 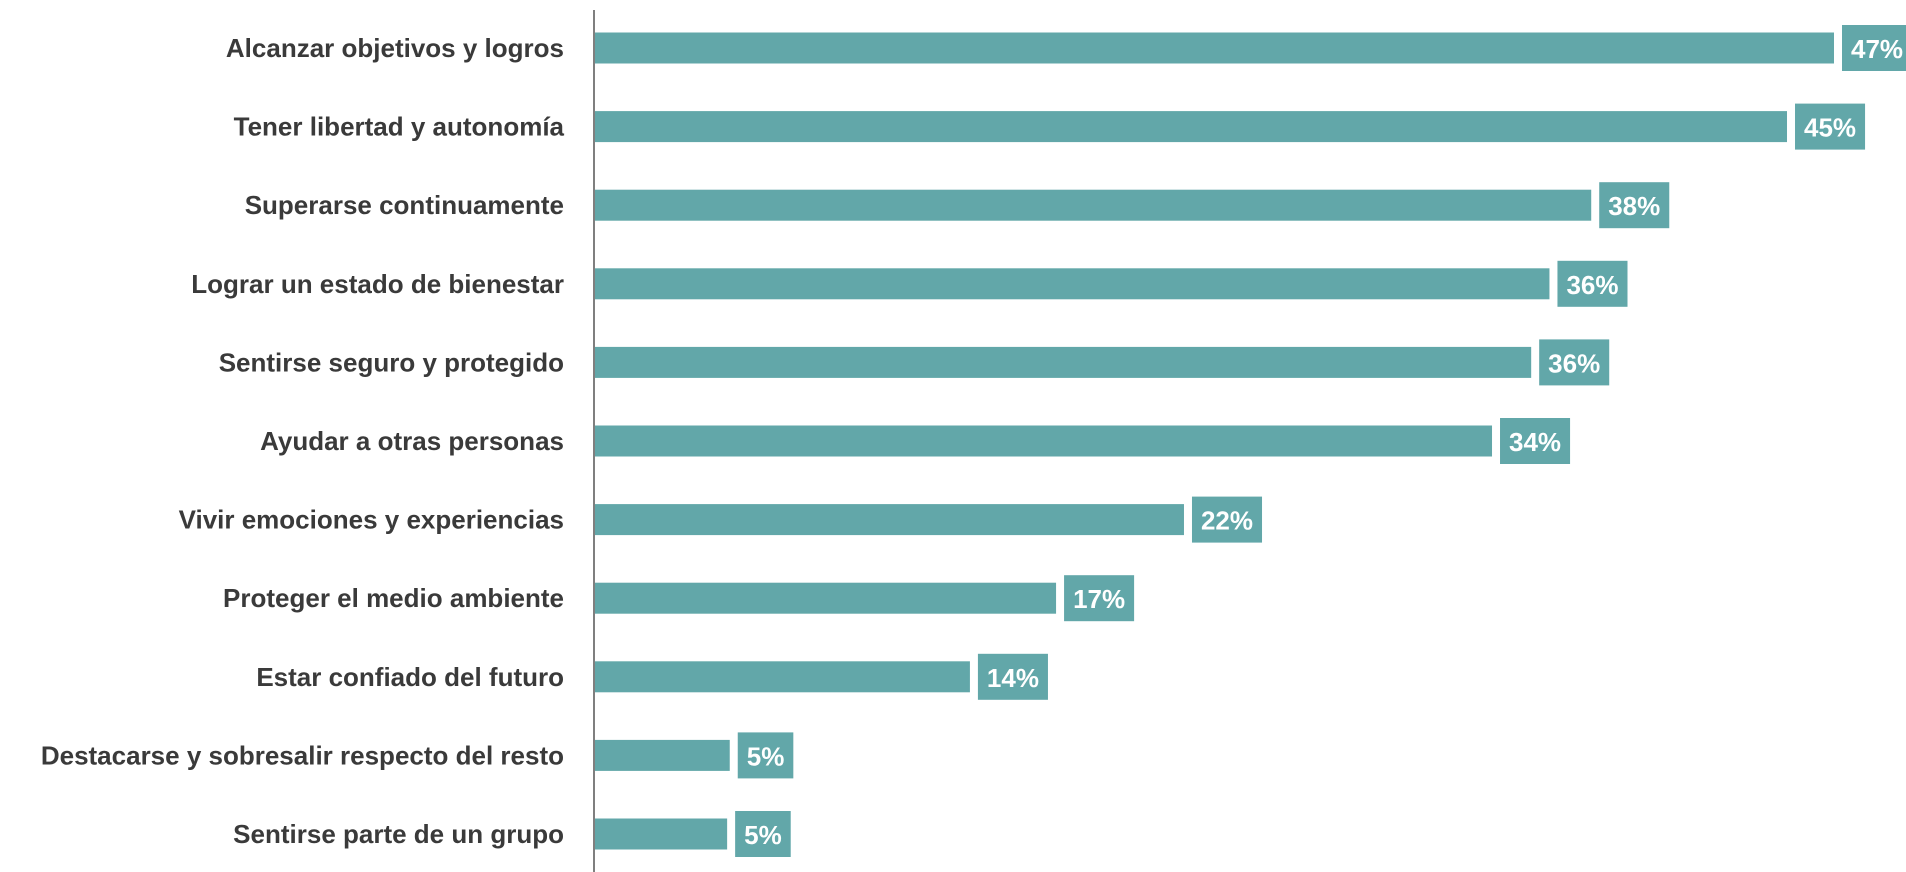 I want to click on value-label-destacarse-y-sobresalir-respecto-del-resto: 5%, so click(x=765, y=755).